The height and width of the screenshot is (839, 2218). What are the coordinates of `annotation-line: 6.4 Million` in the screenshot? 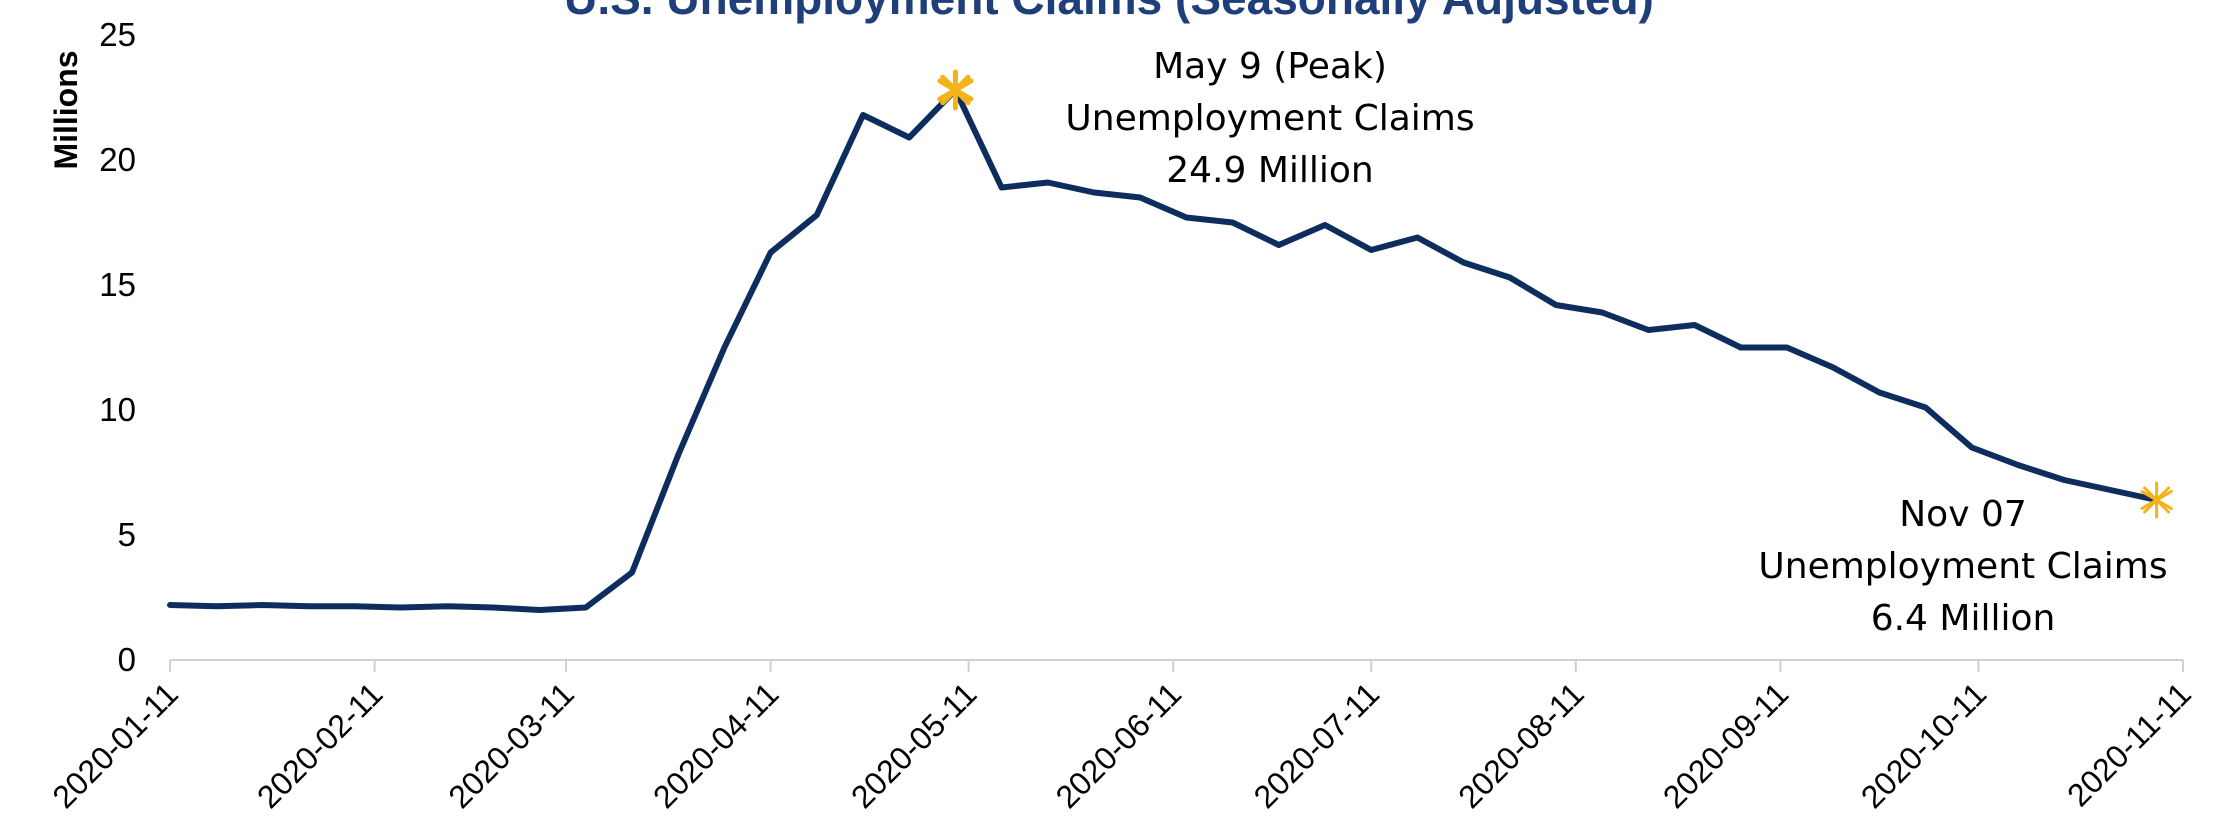 It's located at (1963, 618).